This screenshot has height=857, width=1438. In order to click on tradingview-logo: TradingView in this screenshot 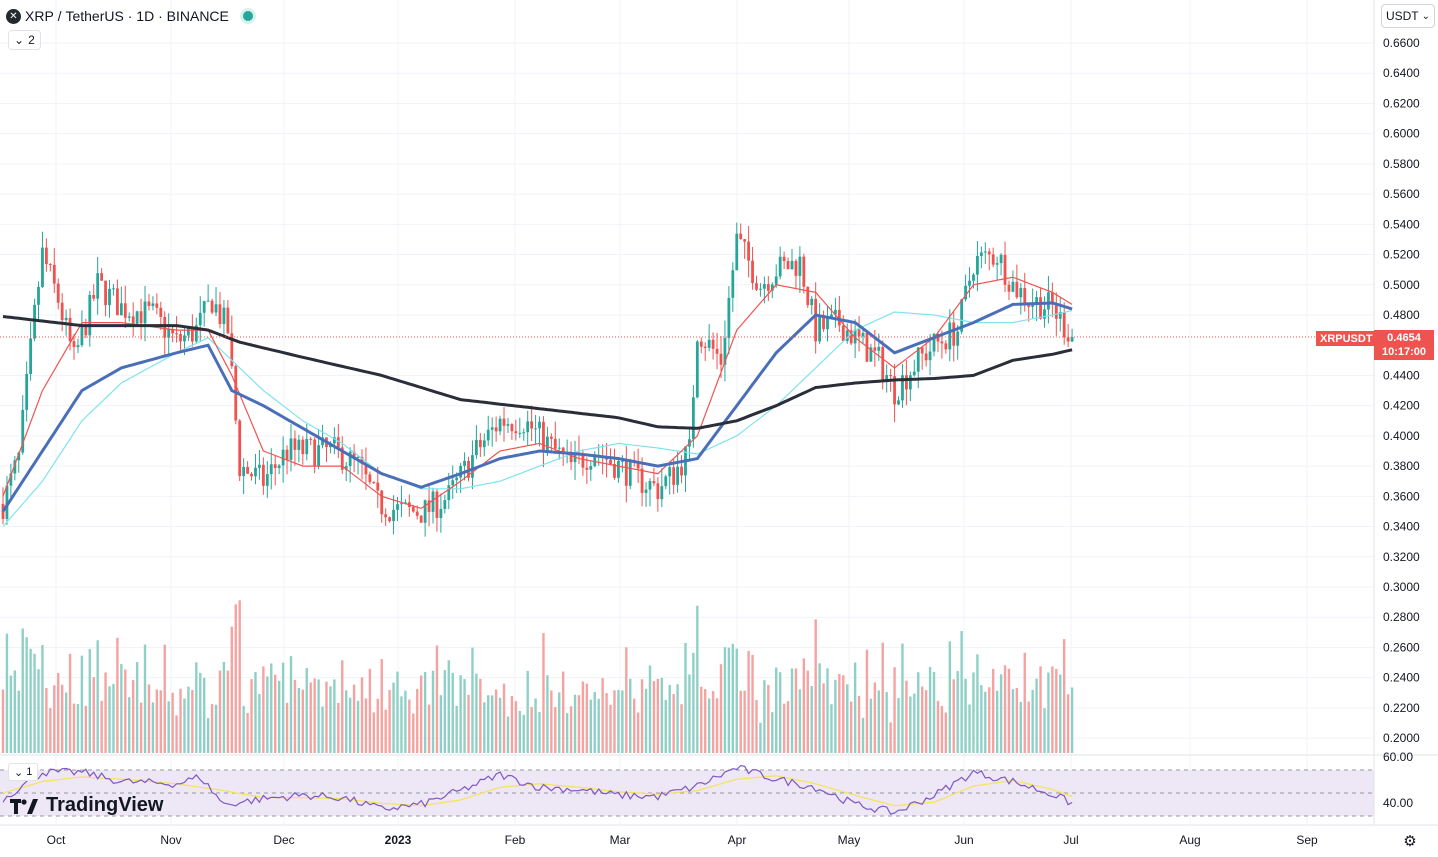, I will do `click(86, 805)`.